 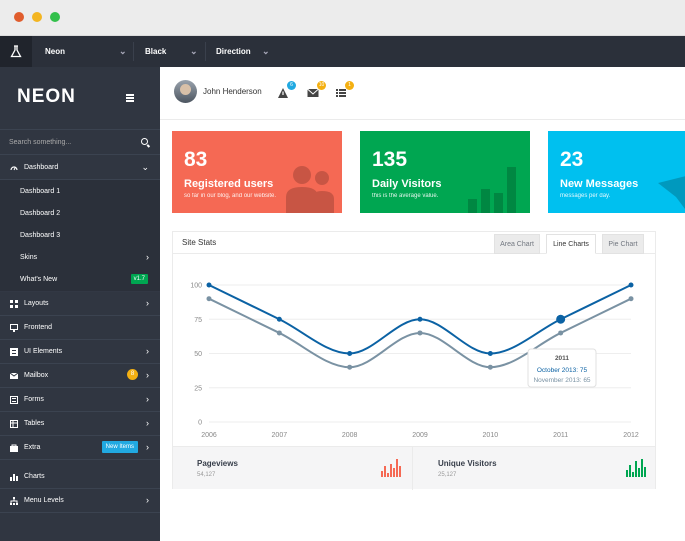 I want to click on list-icon, so click(x=341, y=93).